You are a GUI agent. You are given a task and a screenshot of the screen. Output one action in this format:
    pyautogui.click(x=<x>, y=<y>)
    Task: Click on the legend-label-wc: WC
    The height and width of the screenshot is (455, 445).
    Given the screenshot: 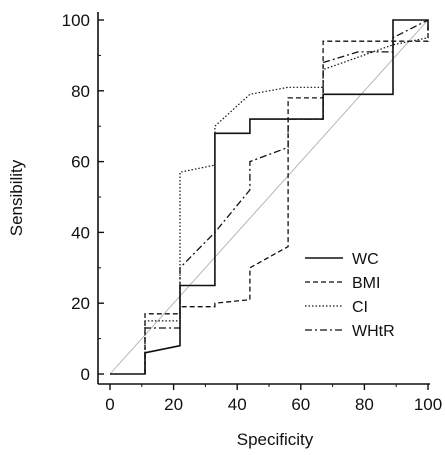 What is the action you would take?
    pyautogui.click(x=365, y=259)
    